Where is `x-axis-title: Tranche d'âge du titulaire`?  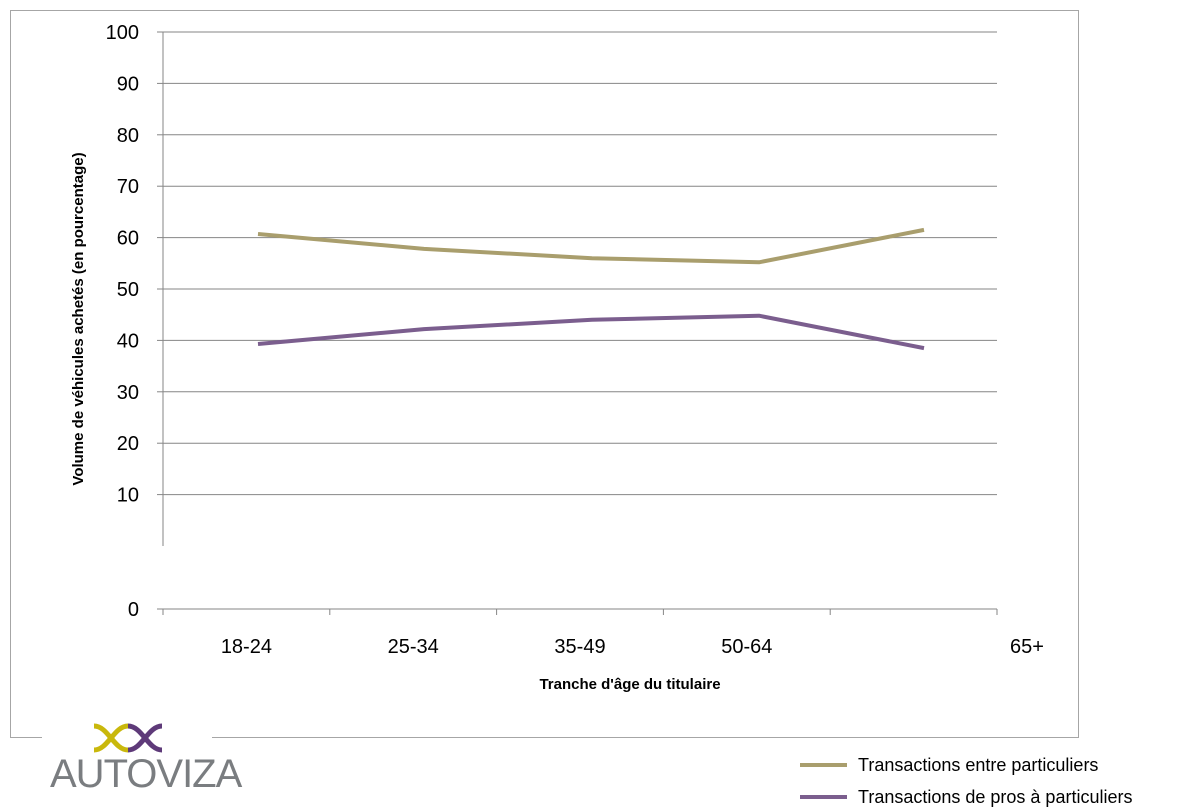 x-axis-title: Tranche d'âge du titulaire is located at coordinates (629, 684).